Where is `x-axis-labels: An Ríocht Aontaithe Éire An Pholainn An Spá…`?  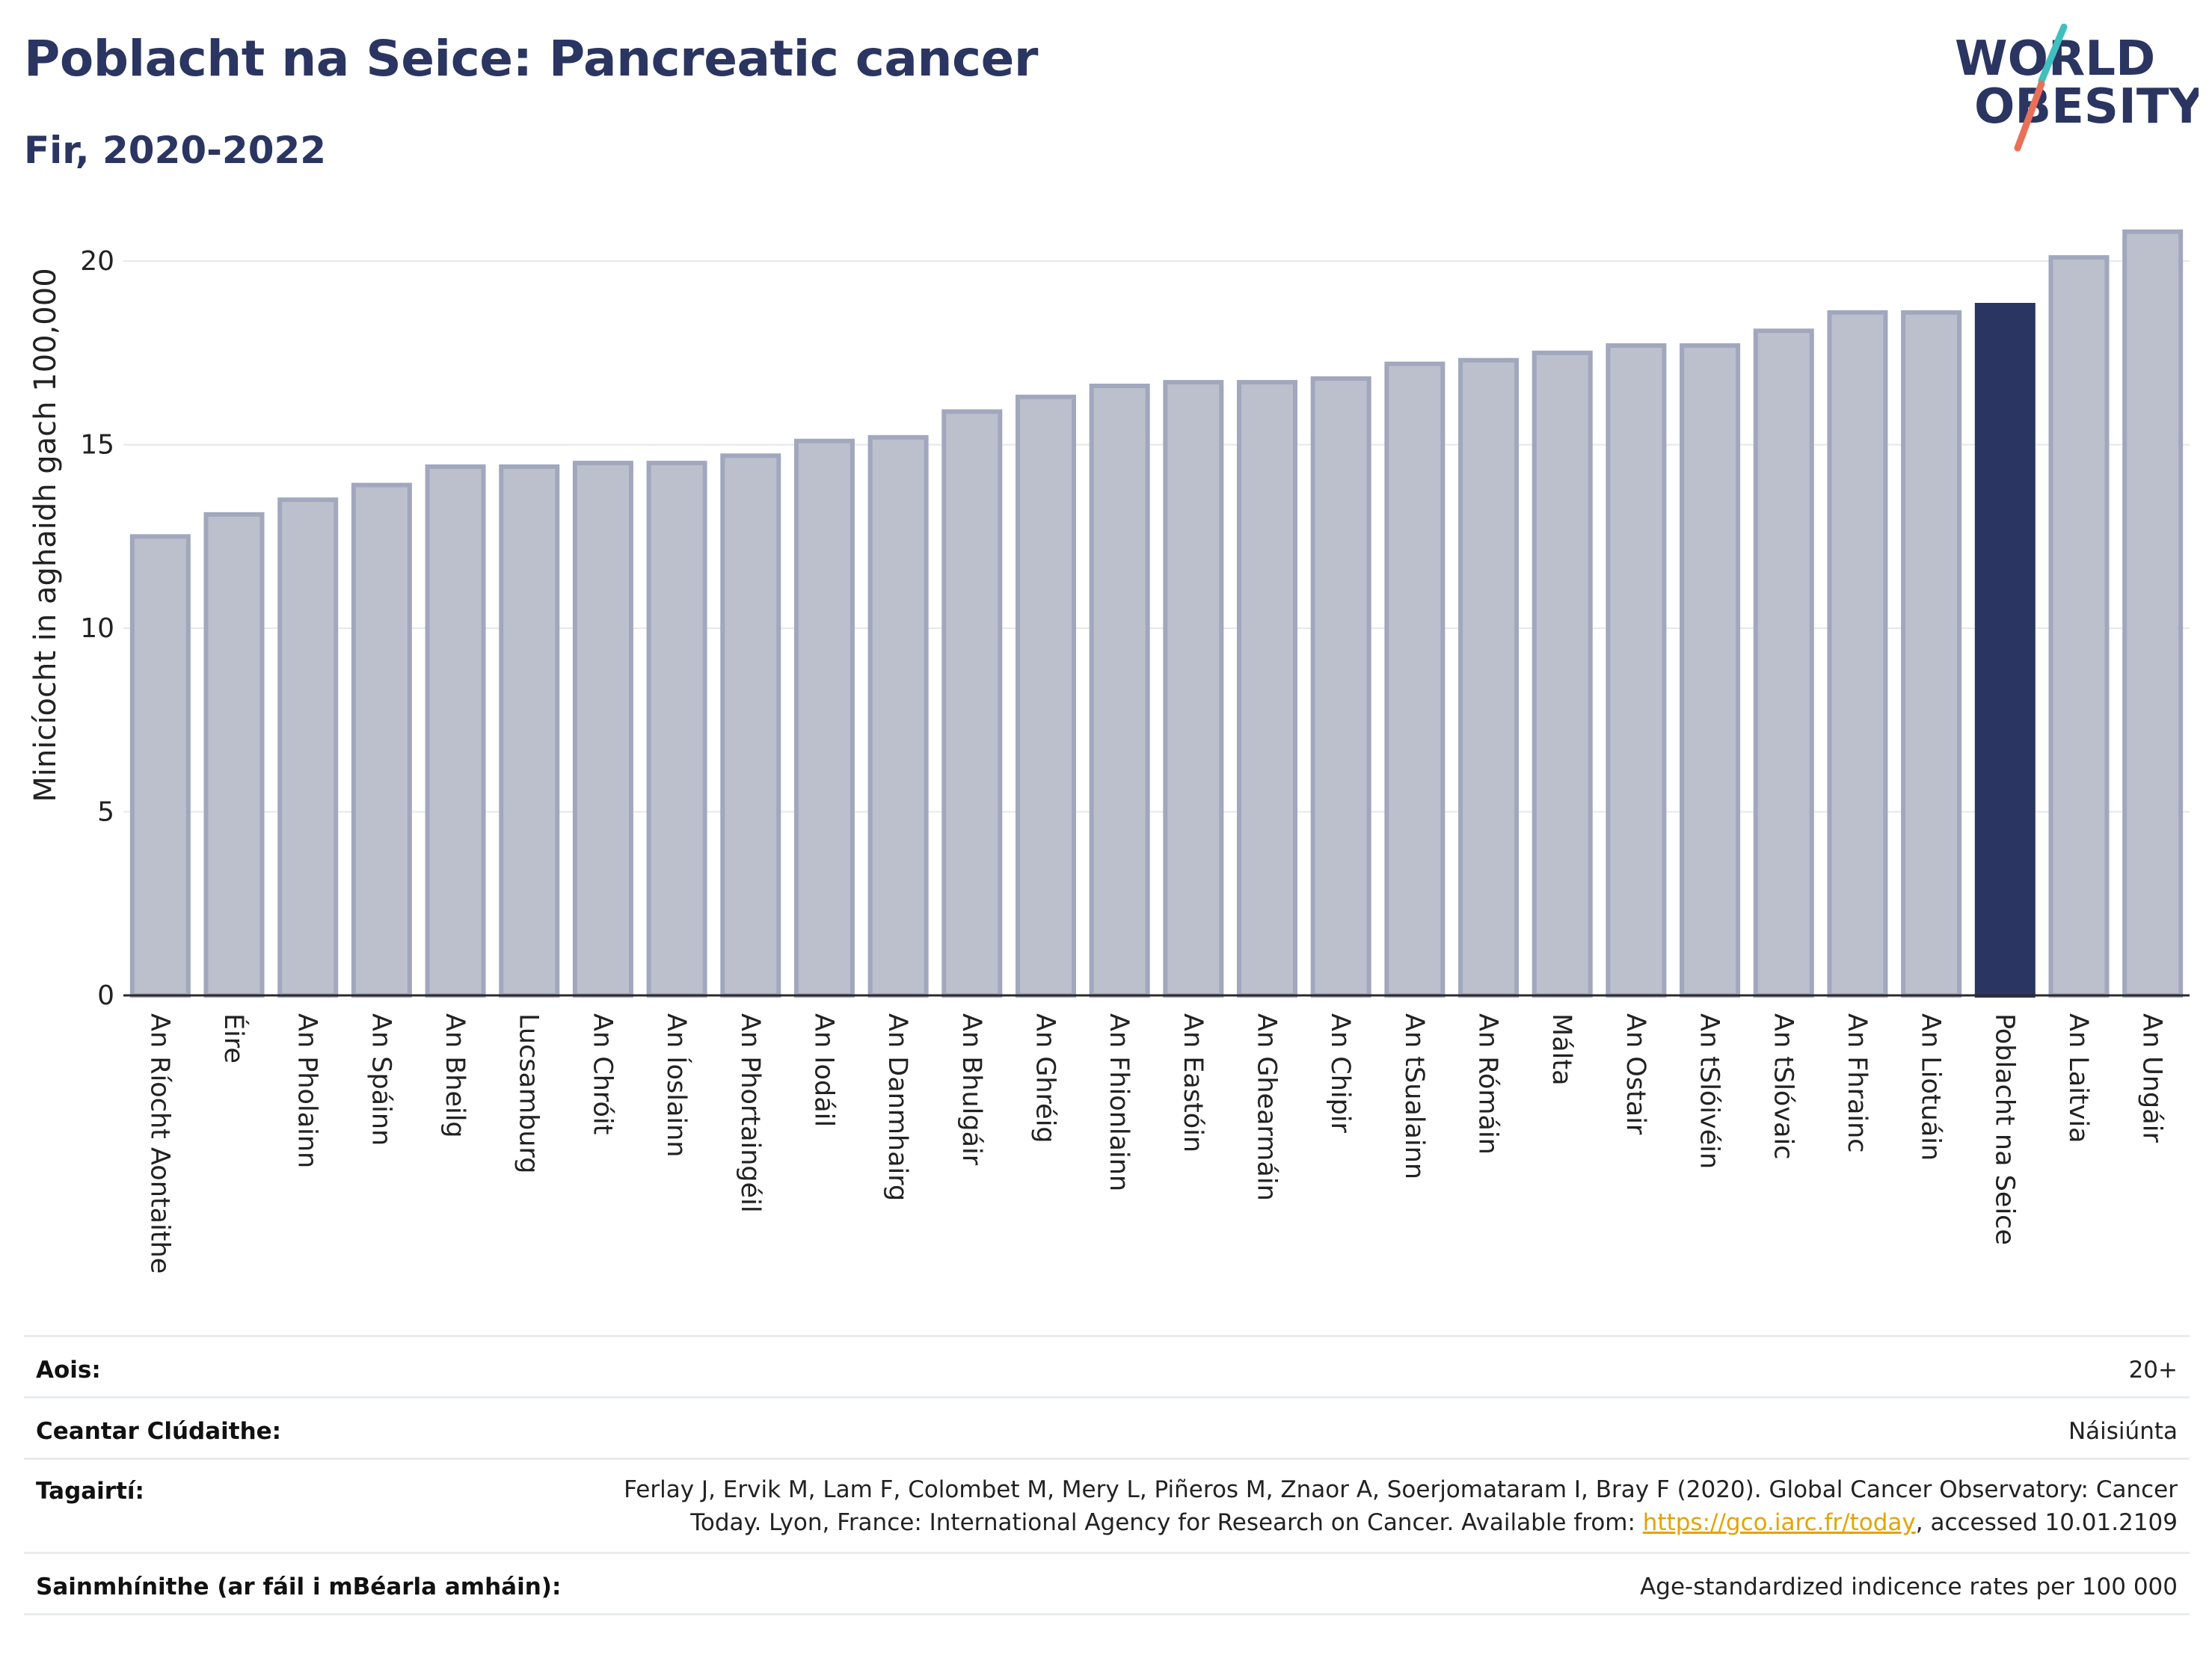
x-axis-labels: An Ríocht Aontaithe Éire An Pholainn An Spá… is located at coordinates (1155, 1143).